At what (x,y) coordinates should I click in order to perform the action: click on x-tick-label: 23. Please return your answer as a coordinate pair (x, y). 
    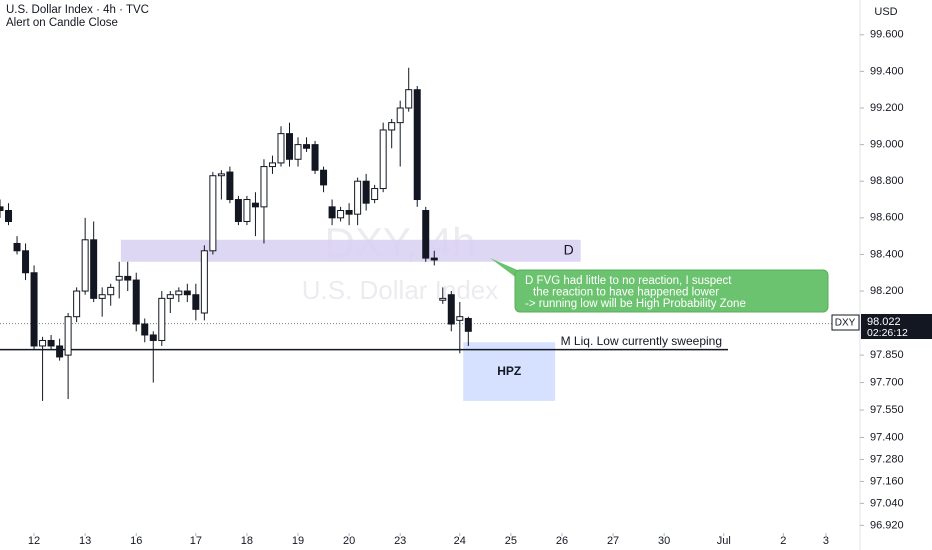
    Looking at the image, I should click on (400, 541).